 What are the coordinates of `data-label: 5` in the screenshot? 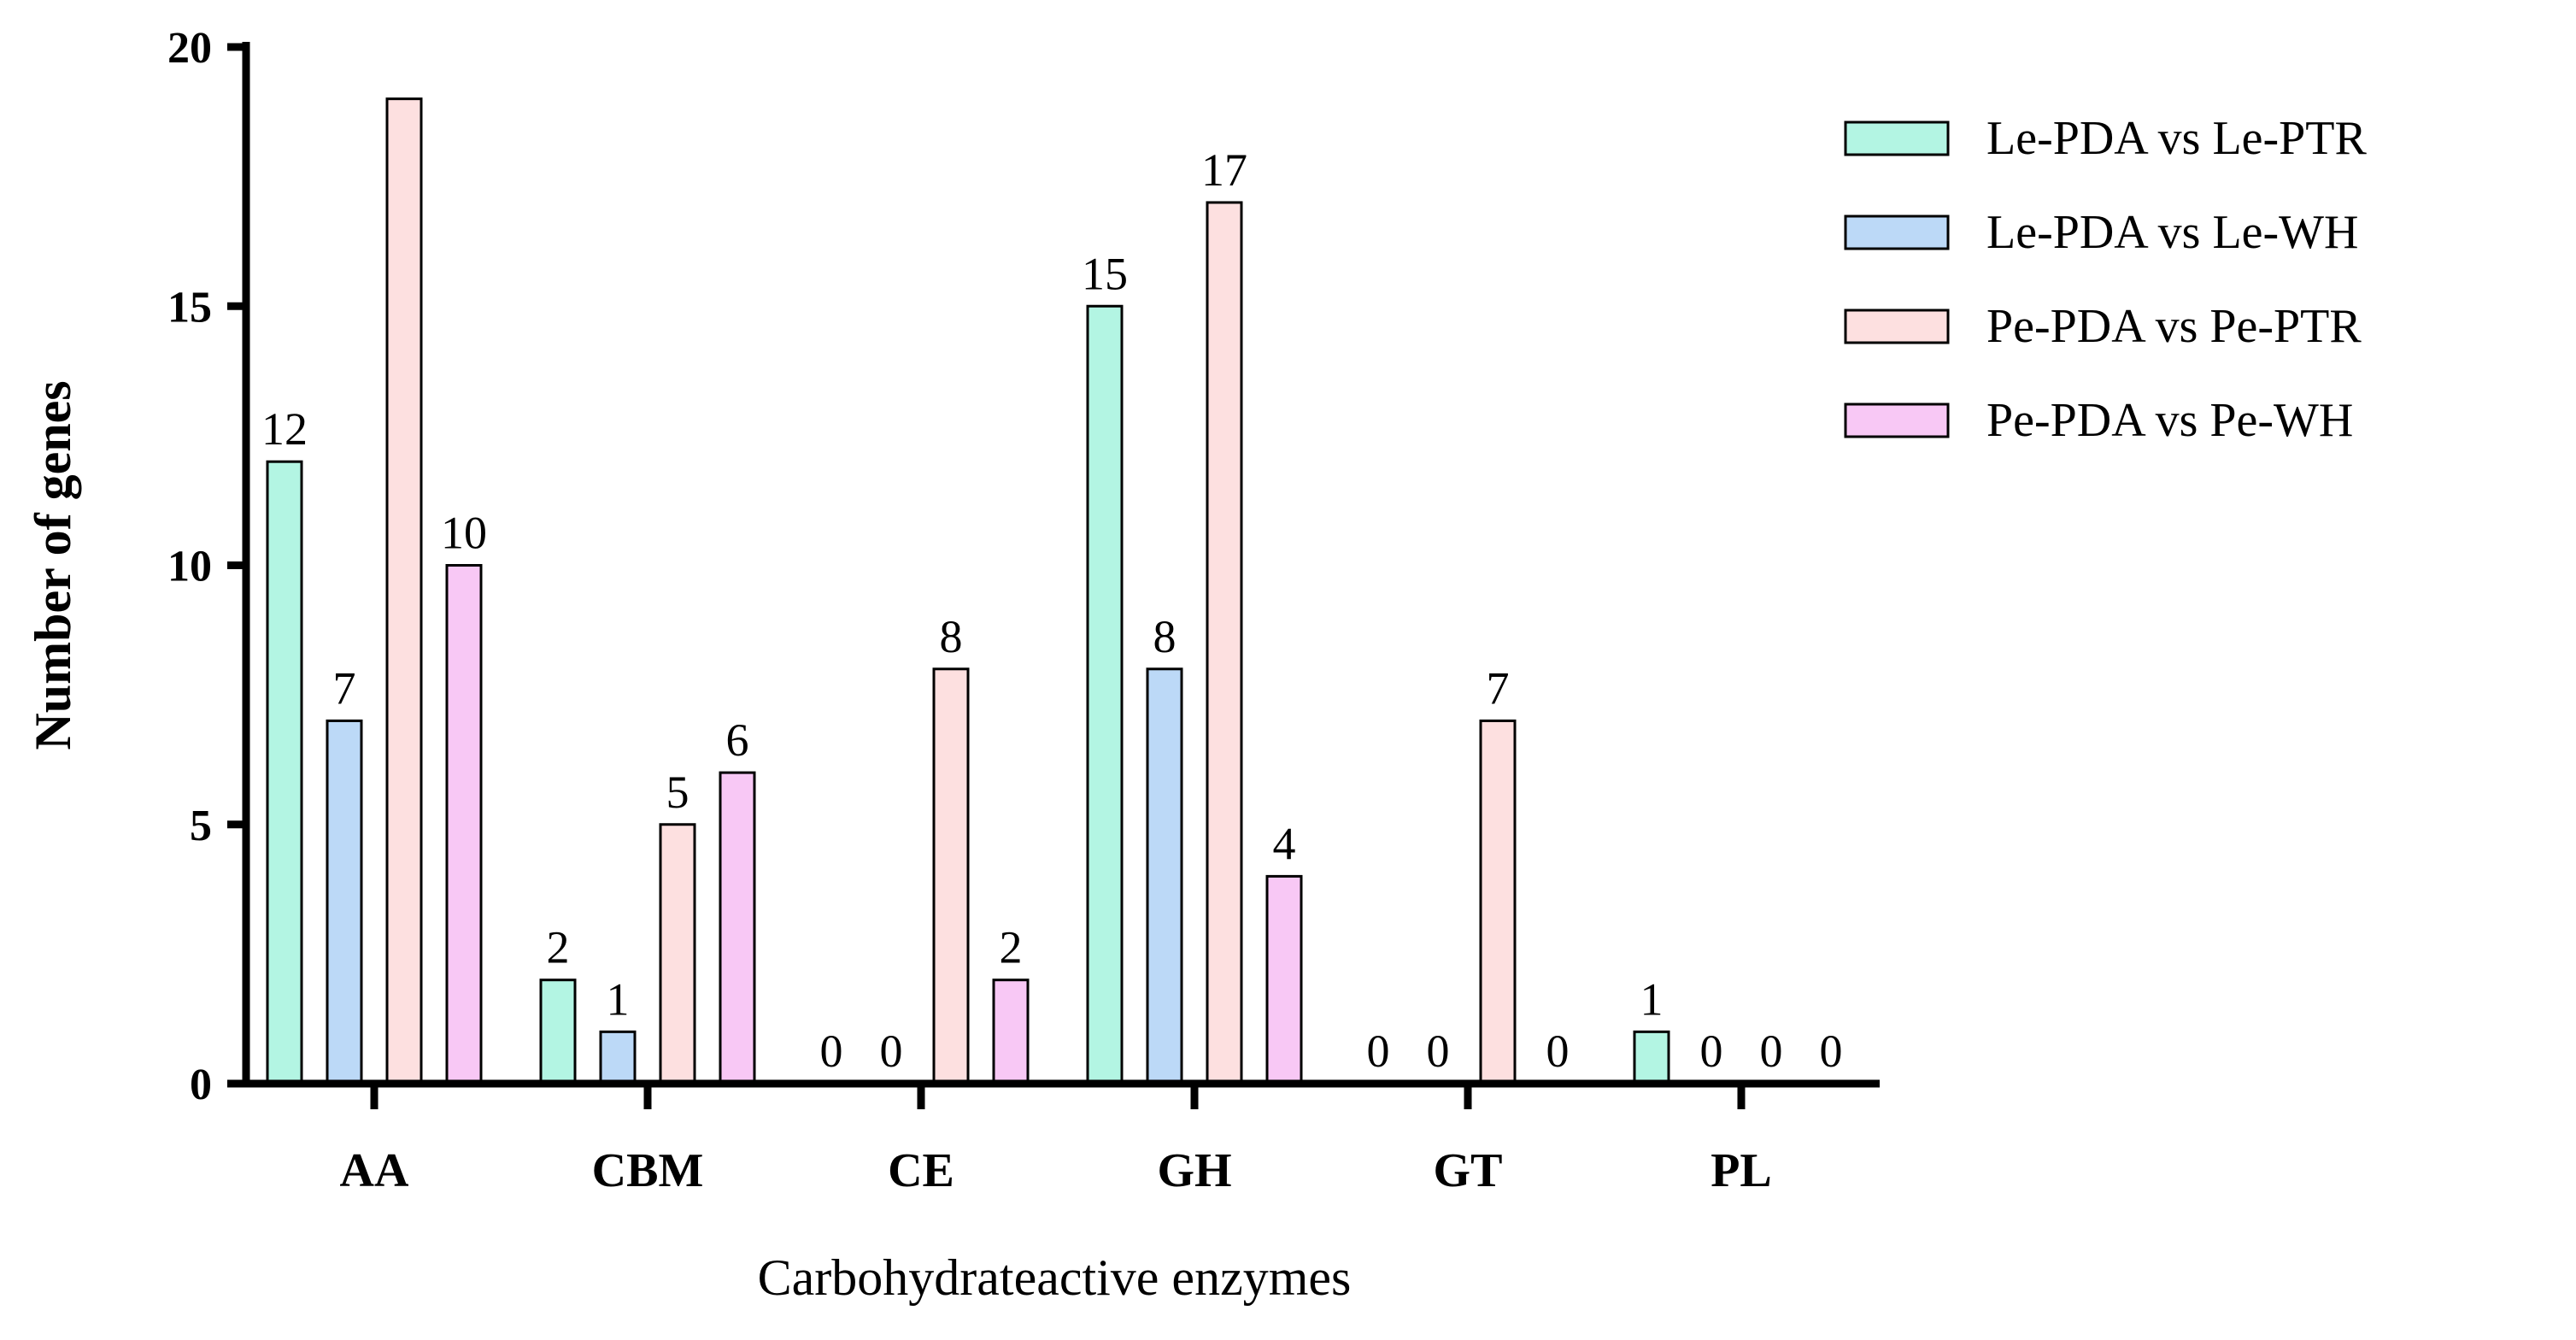 It's located at (677, 792).